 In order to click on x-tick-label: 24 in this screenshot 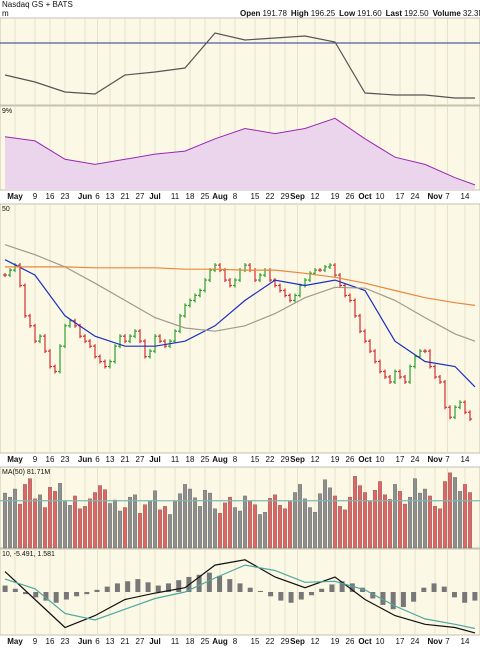, I will do `click(415, 459)`.